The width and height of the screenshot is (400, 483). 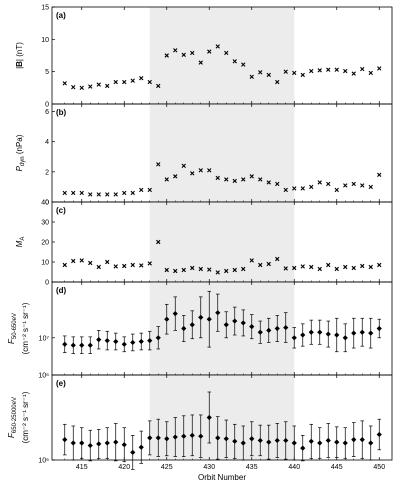 I want to click on y-tick-label: 40, so click(x=45, y=203).